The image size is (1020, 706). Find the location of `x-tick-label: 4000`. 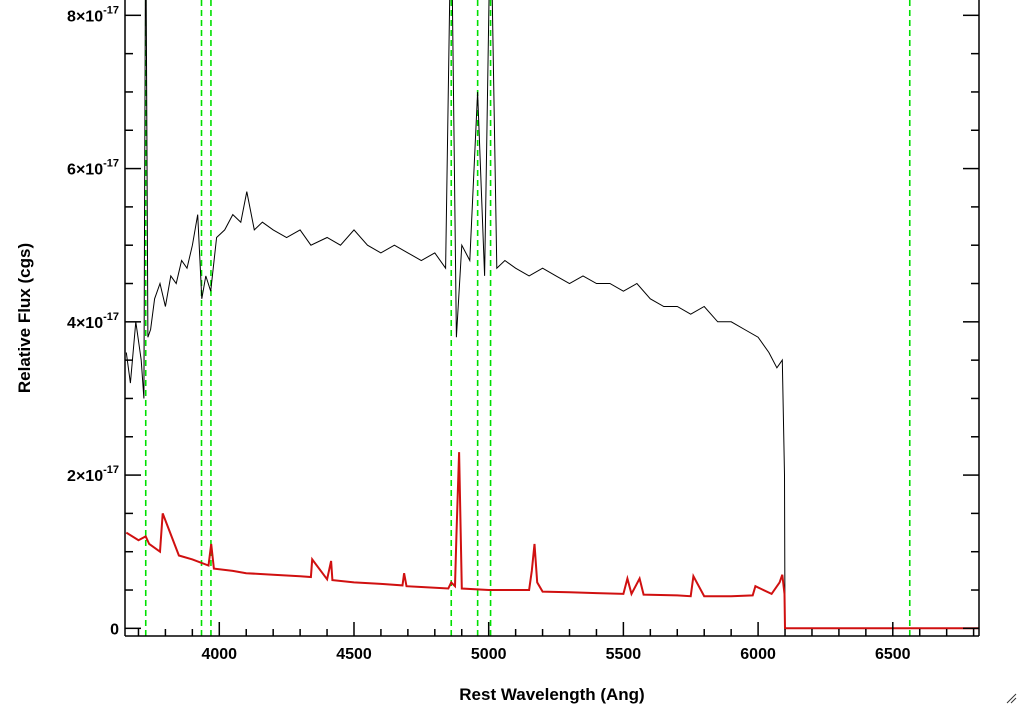

x-tick-label: 4000 is located at coordinates (219, 654).